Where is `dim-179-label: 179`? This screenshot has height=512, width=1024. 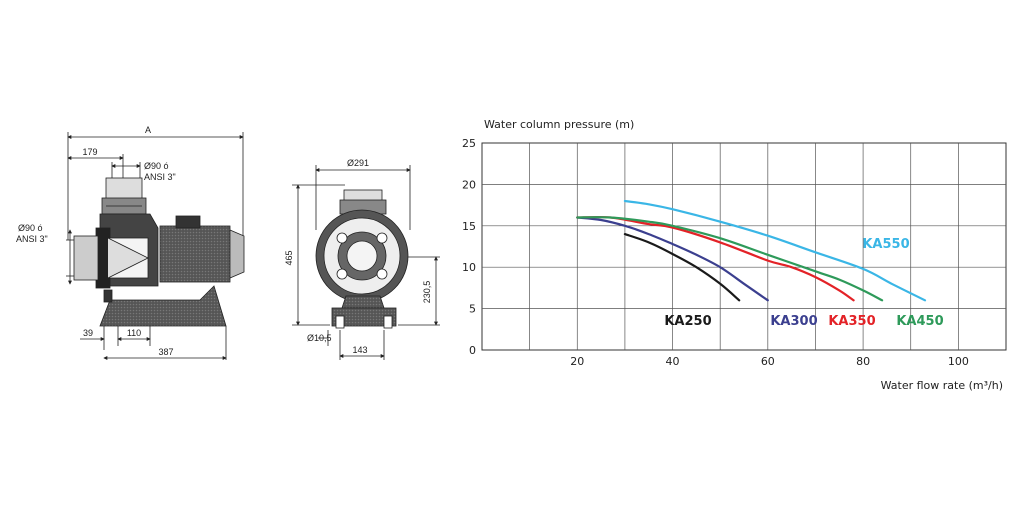
dim-179-label: 179 is located at coordinates (89, 152).